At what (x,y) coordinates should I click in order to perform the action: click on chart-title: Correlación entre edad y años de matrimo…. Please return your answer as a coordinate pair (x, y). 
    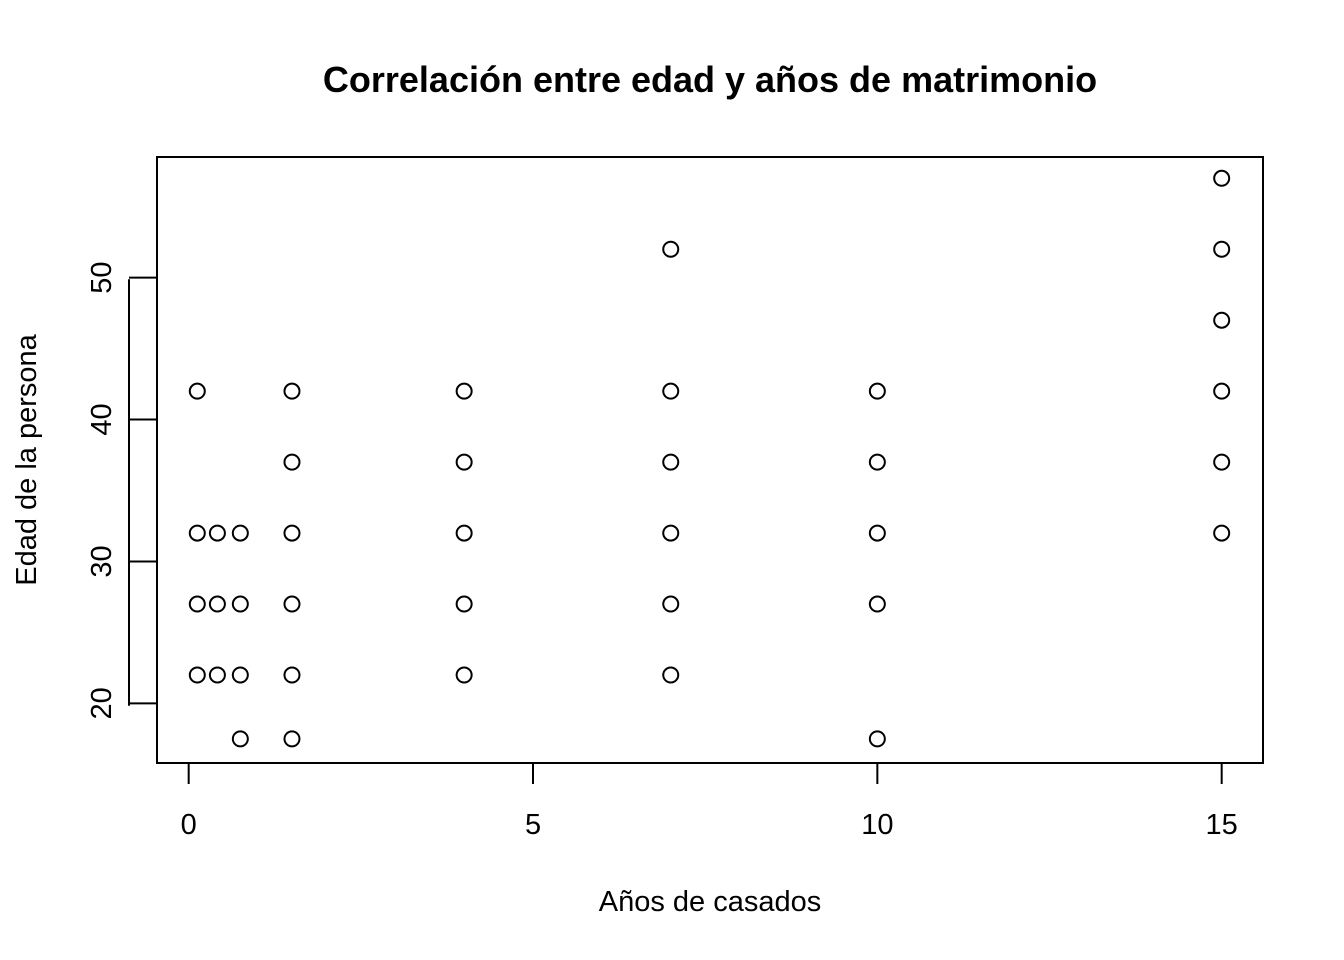
    Looking at the image, I should click on (710, 79).